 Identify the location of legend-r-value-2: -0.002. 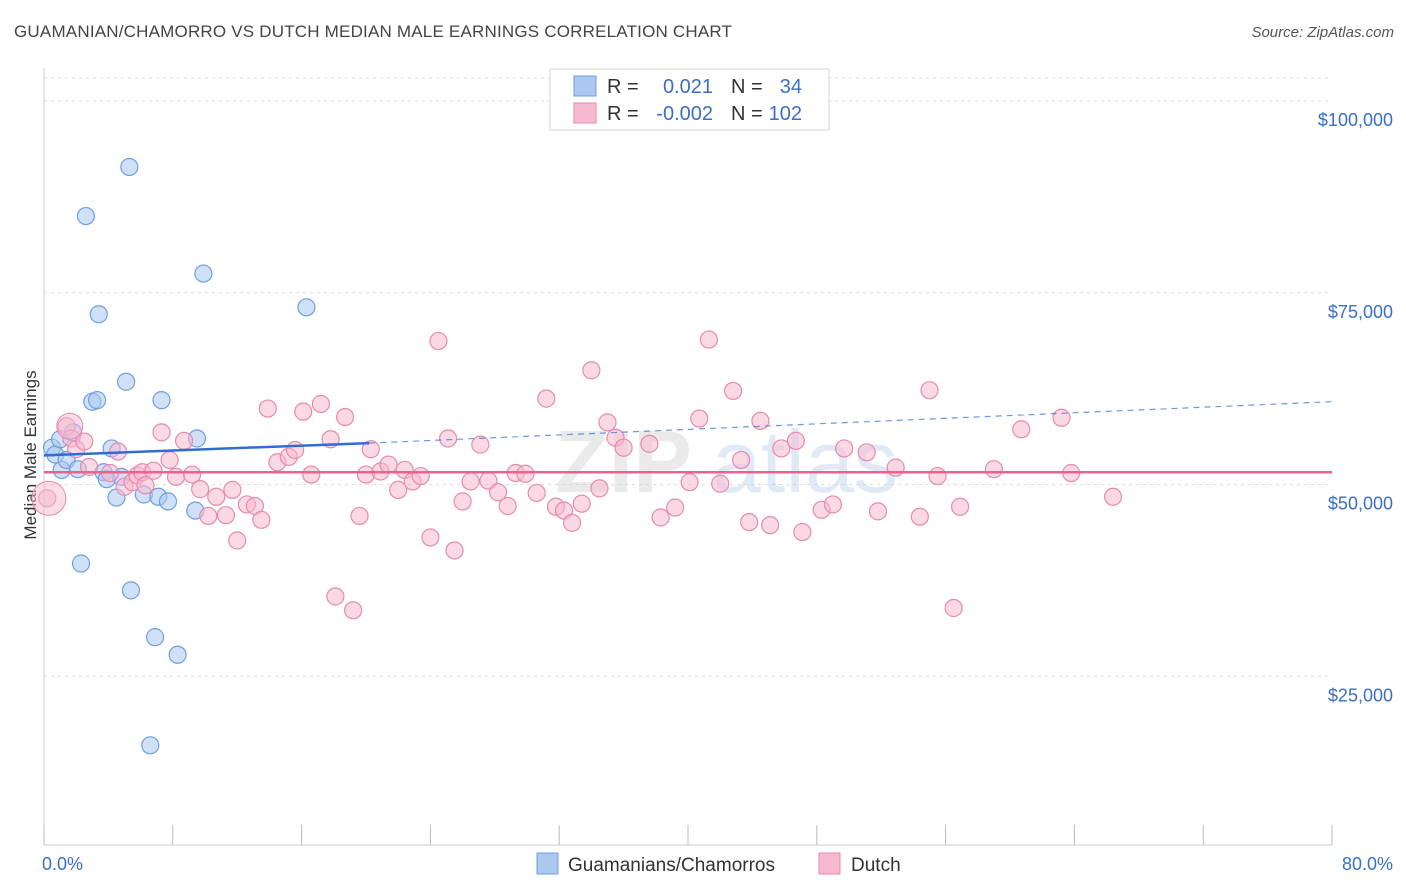
(684, 114).